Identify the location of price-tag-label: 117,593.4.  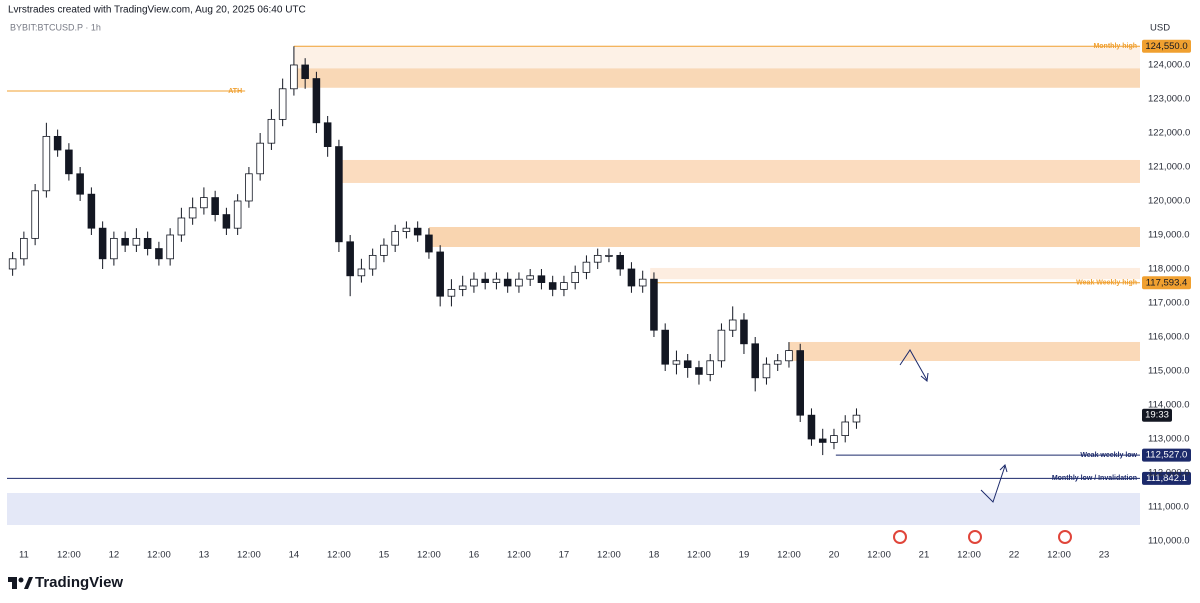
(1167, 282).